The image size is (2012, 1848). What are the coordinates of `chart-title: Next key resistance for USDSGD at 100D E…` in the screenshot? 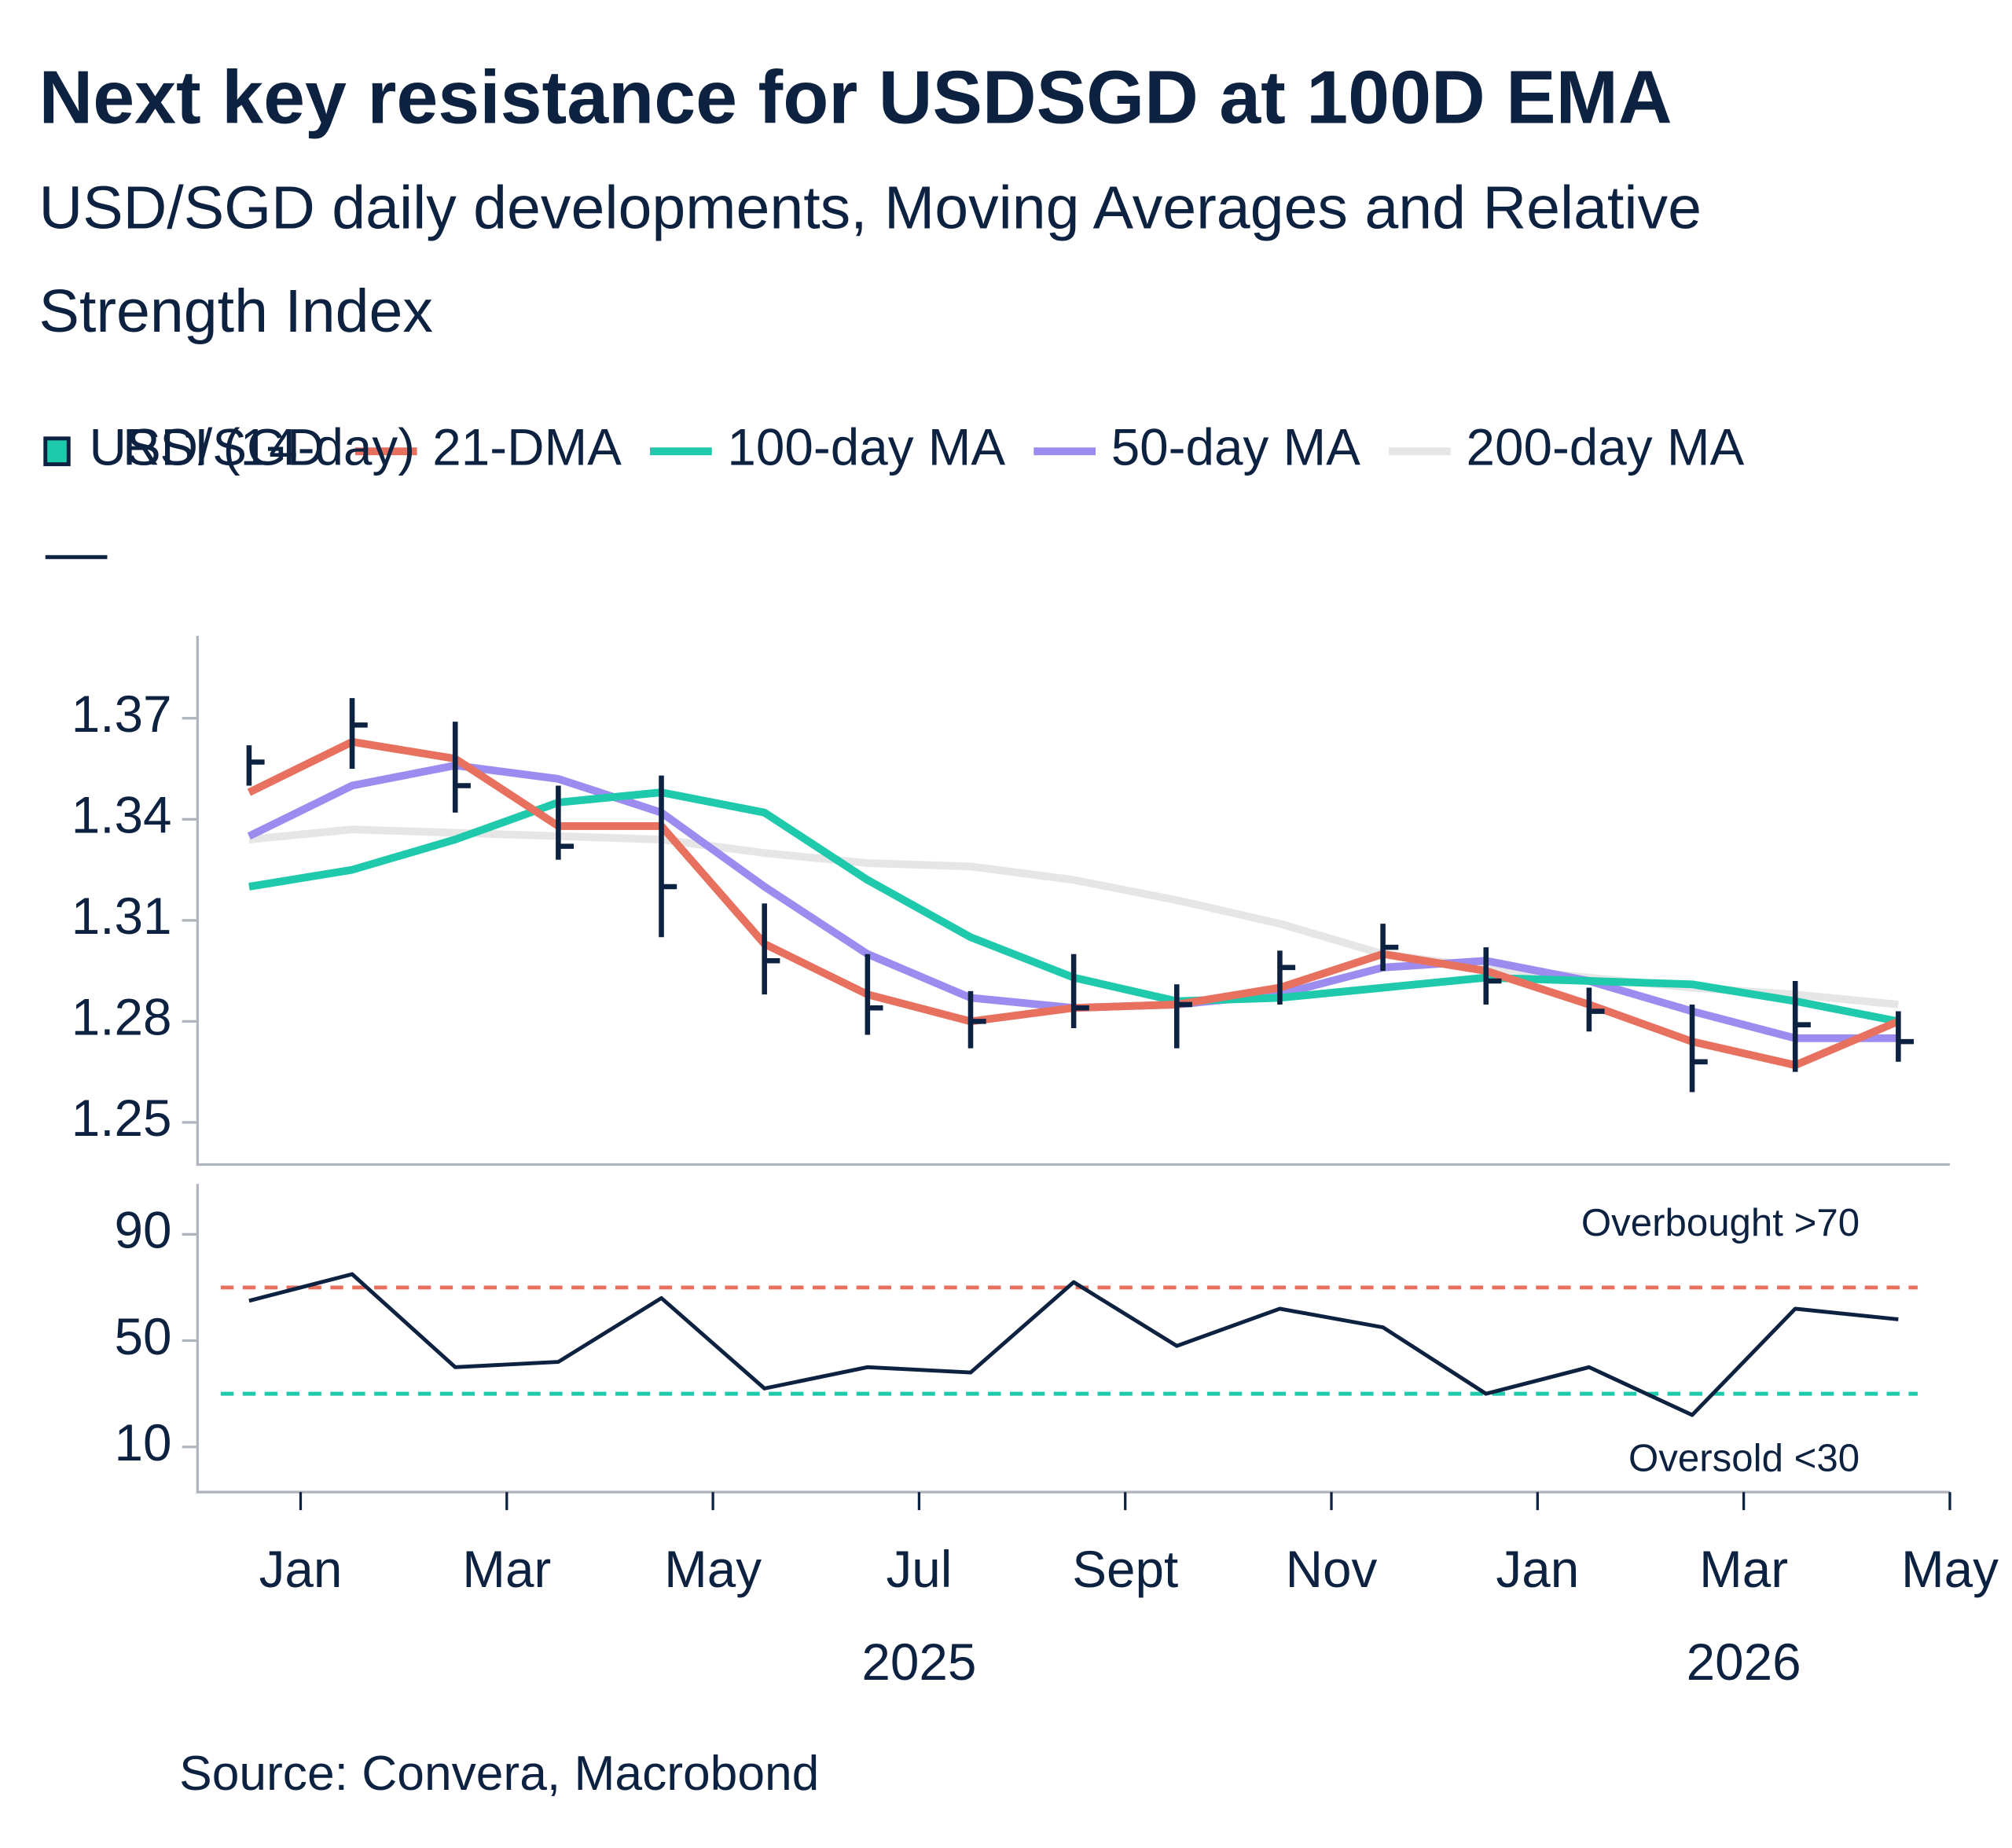 It's located at (855, 97).